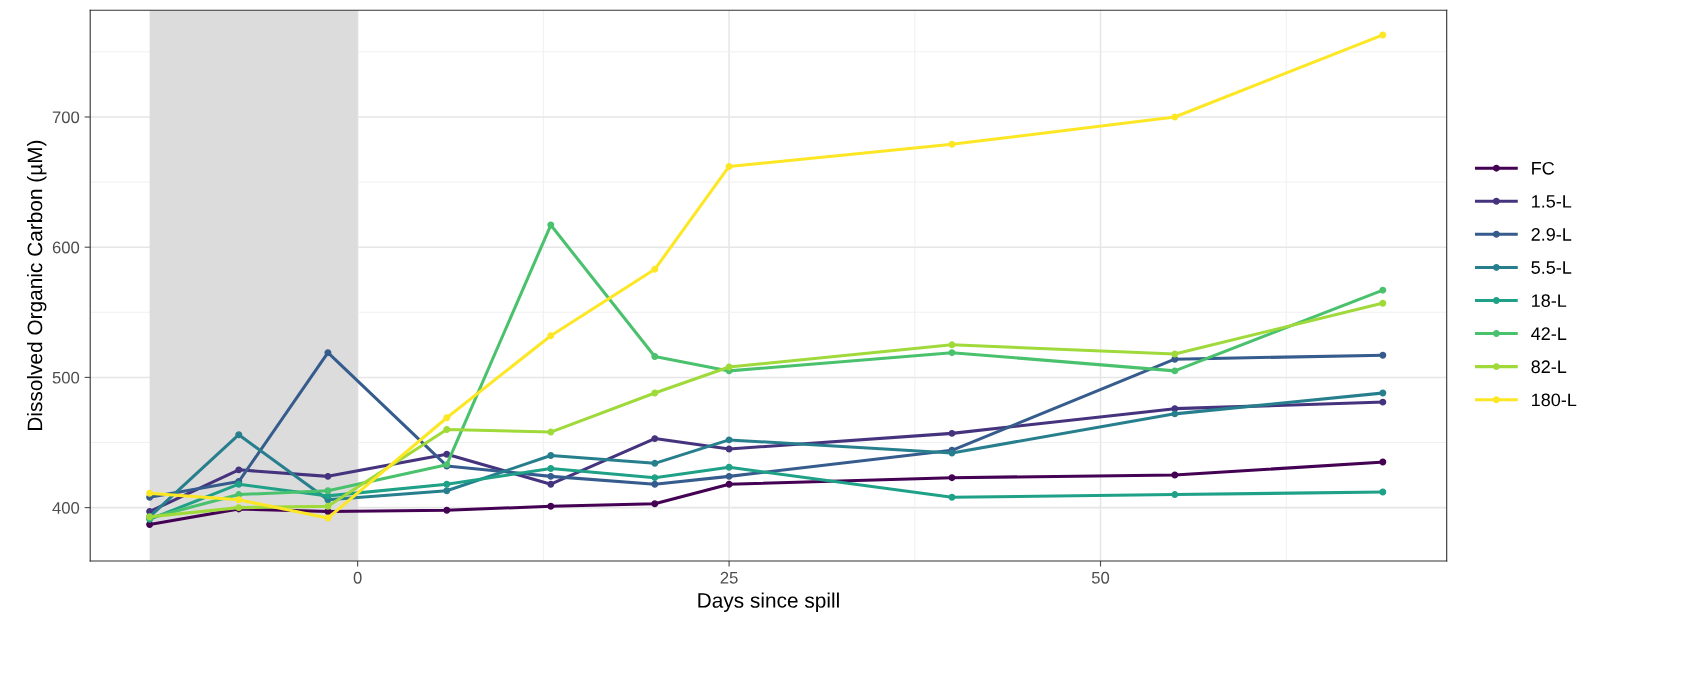  What do you see at coordinates (66, 247) in the screenshot?
I see `y-tick-label: 600` at bounding box center [66, 247].